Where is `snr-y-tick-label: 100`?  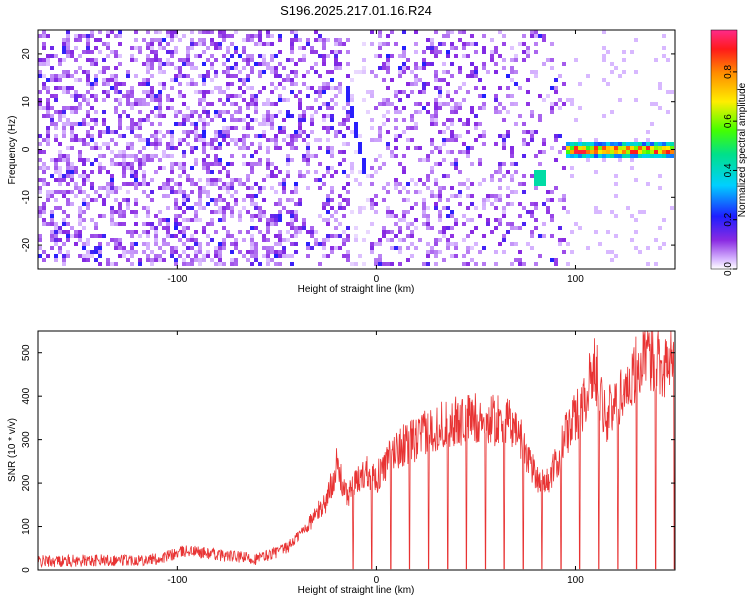
snr-y-tick-label: 100 is located at coordinates (26, 526).